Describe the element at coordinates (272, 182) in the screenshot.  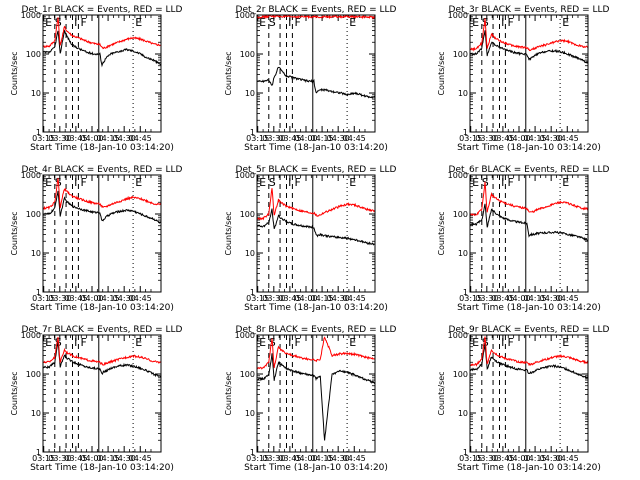
I see `annotation-label: S` at that location.